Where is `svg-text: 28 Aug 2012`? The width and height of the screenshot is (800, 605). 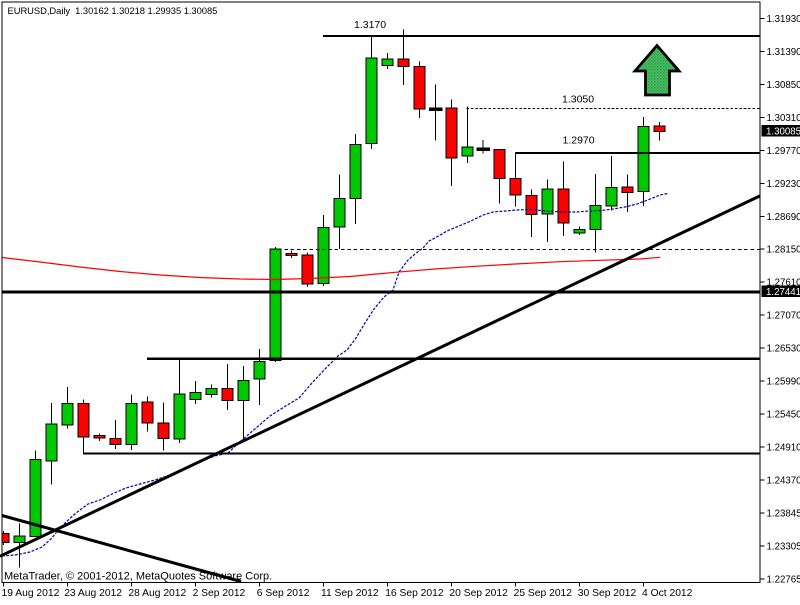 svg-text: 28 Aug 2012 is located at coordinates (157, 593).